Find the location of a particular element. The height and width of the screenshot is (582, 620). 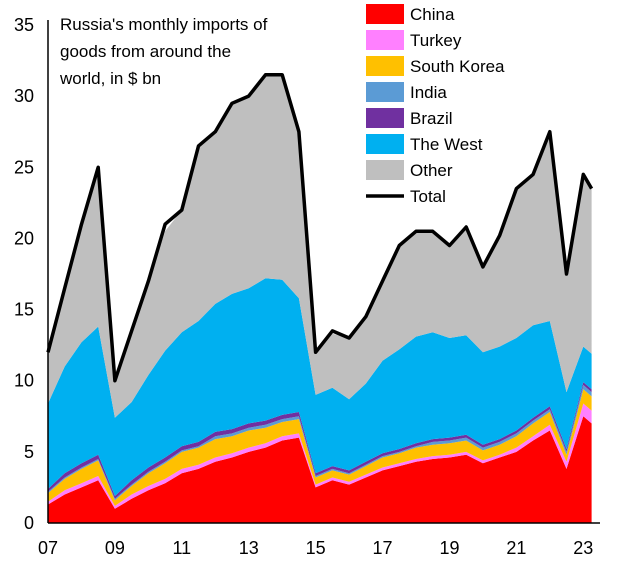

x-tick-label: 13 is located at coordinates (249, 548).